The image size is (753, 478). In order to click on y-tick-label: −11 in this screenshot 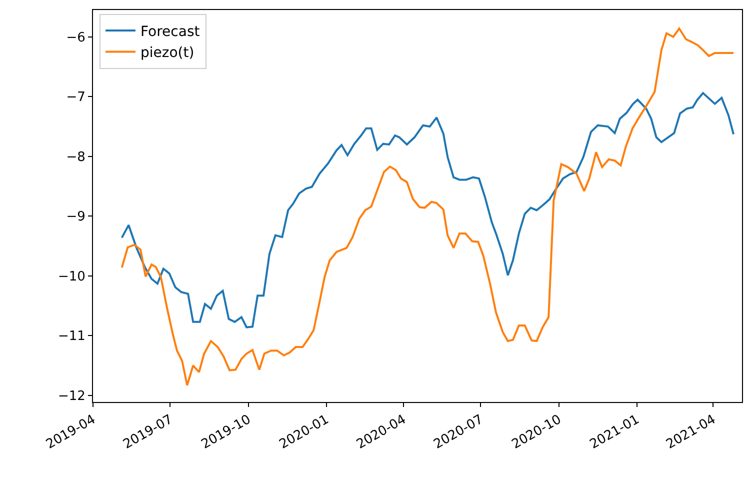, I will do `click(72, 336)`.